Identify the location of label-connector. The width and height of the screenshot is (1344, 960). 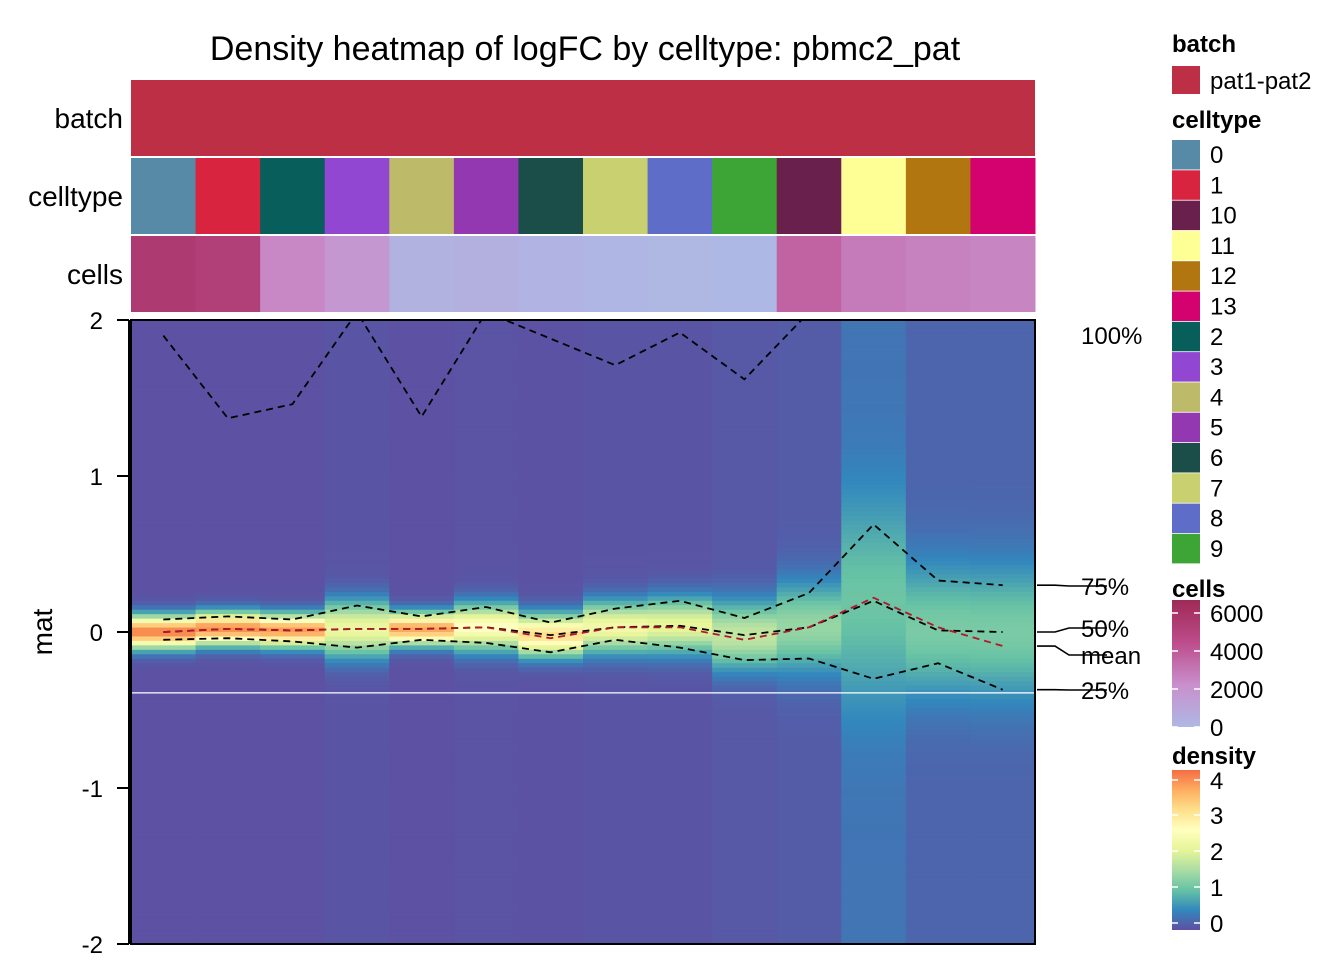
(1072, 585).